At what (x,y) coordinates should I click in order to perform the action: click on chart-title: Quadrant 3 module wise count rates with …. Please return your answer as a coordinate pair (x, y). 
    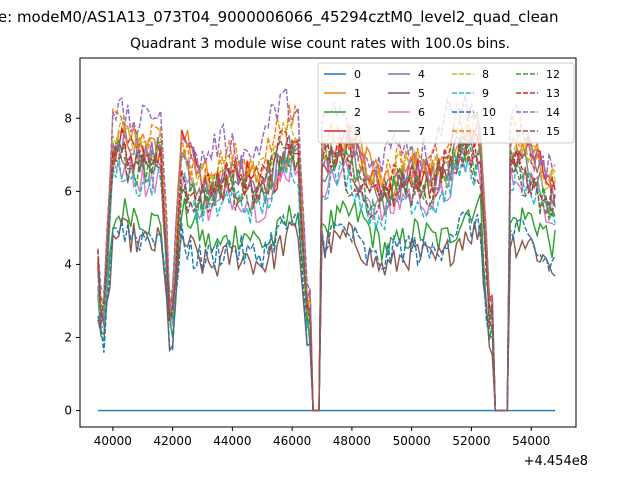
    Looking at the image, I should click on (320, 44).